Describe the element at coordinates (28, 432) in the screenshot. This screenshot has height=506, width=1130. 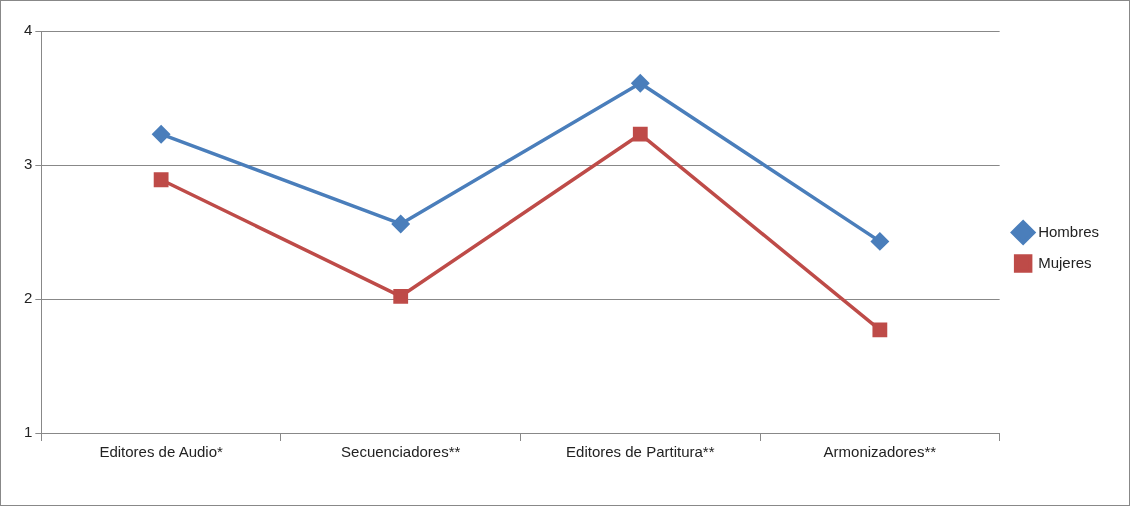
I see `y-tick-label: 1` at that location.